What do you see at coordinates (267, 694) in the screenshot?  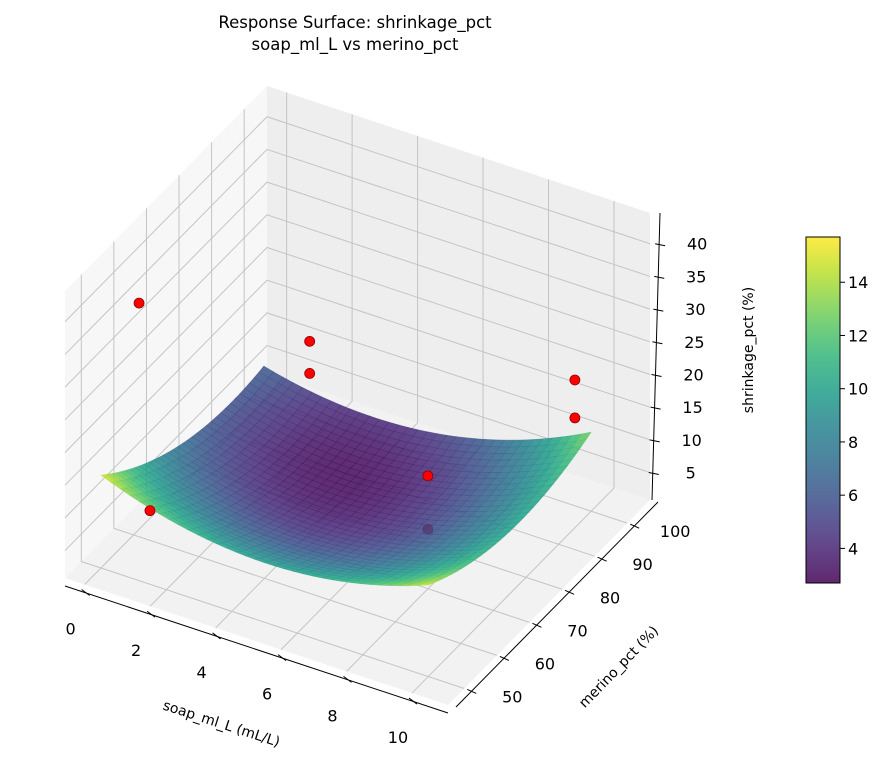 I see `x-tick-label: 6` at bounding box center [267, 694].